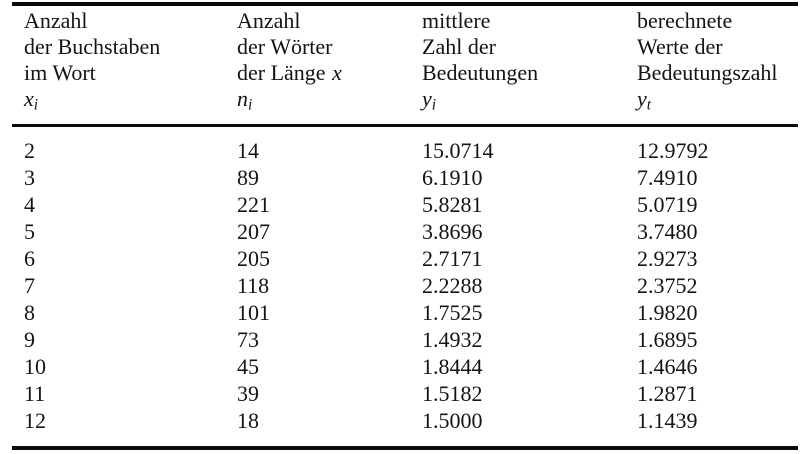  What do you see at coordinates (405, 312) in the screenshot?
I see `table-row: 8 101 1.7525 1.9820` at bounding box center [405, 312].